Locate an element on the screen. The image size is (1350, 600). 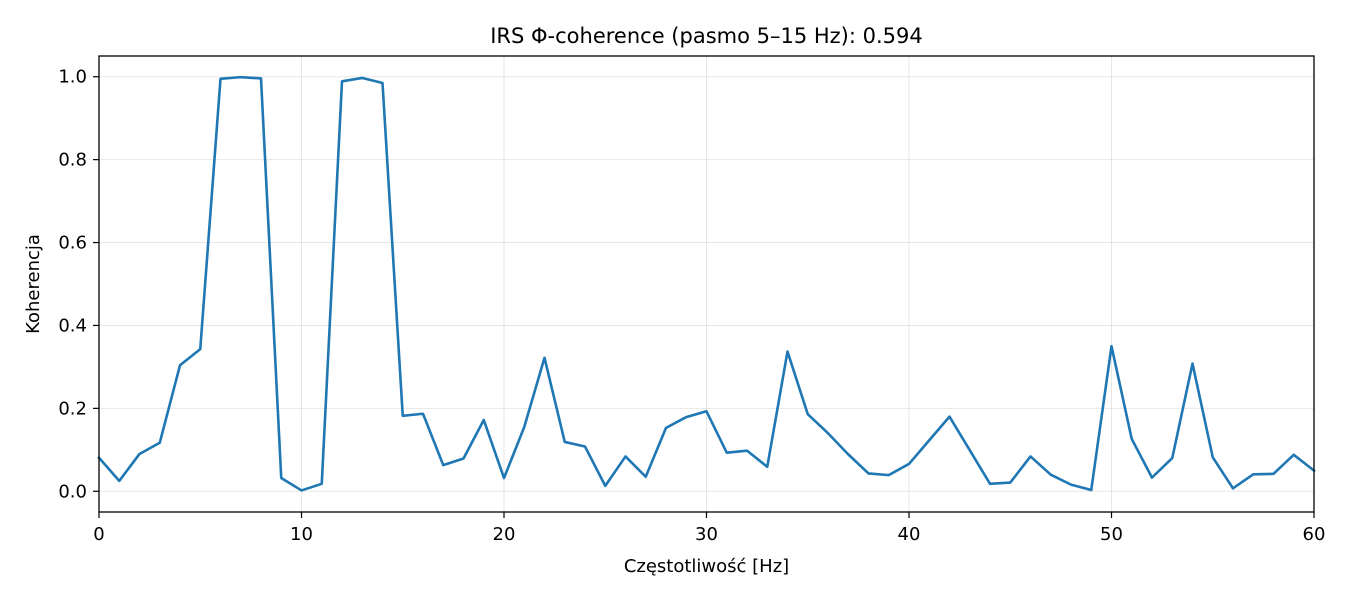
y-tick-label: 0.4 is located at coordinates (72, 325).